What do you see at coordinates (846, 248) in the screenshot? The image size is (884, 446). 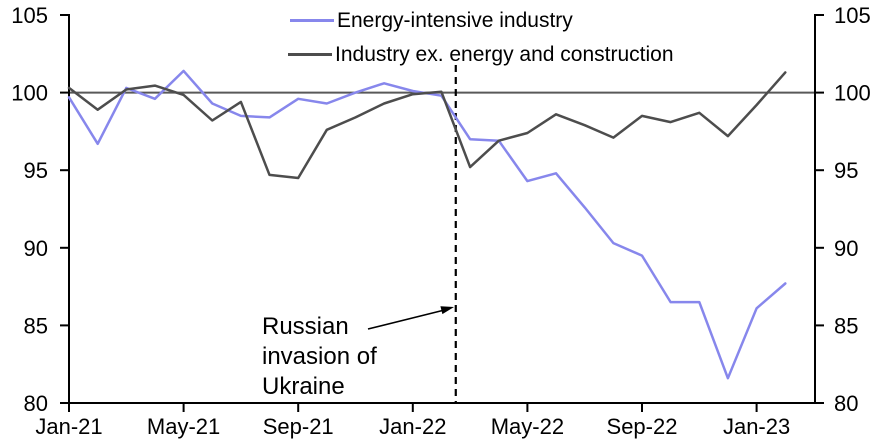 I see `y-tick-label-right: 90` at bounding box center [846, 248].